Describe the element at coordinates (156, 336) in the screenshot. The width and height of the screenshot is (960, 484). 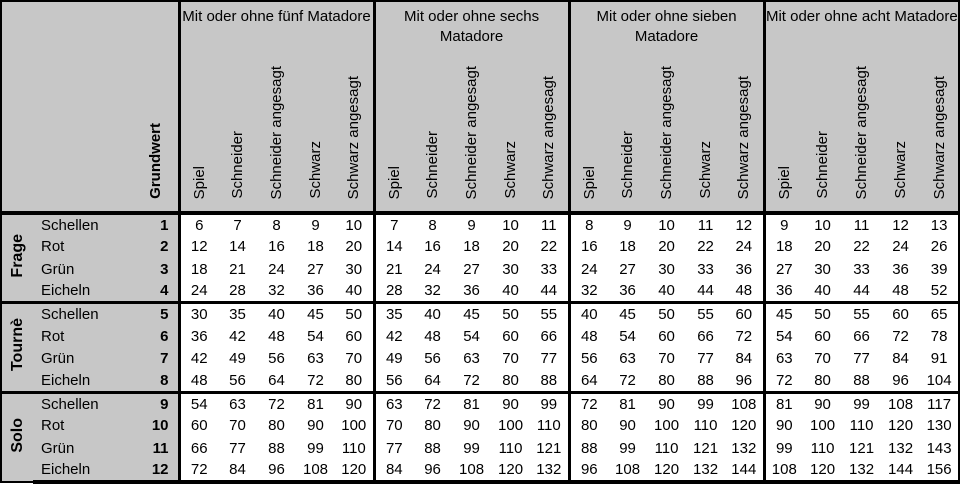
I see `grundwert-value: 6` at that location.